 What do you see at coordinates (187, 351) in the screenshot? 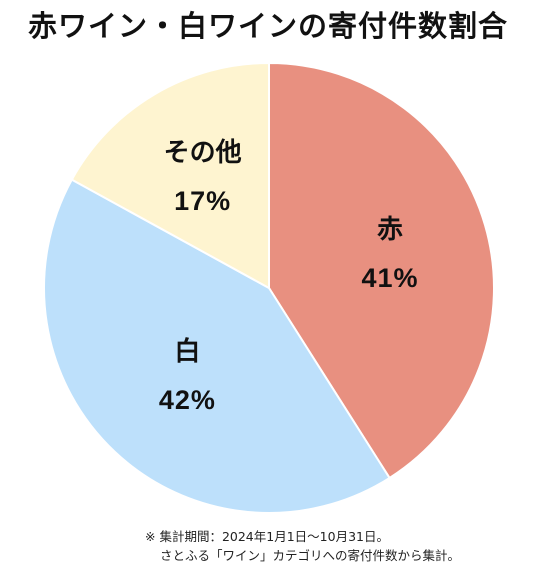
I see `slice-name-white: 白` at bounding box center [187, 351].